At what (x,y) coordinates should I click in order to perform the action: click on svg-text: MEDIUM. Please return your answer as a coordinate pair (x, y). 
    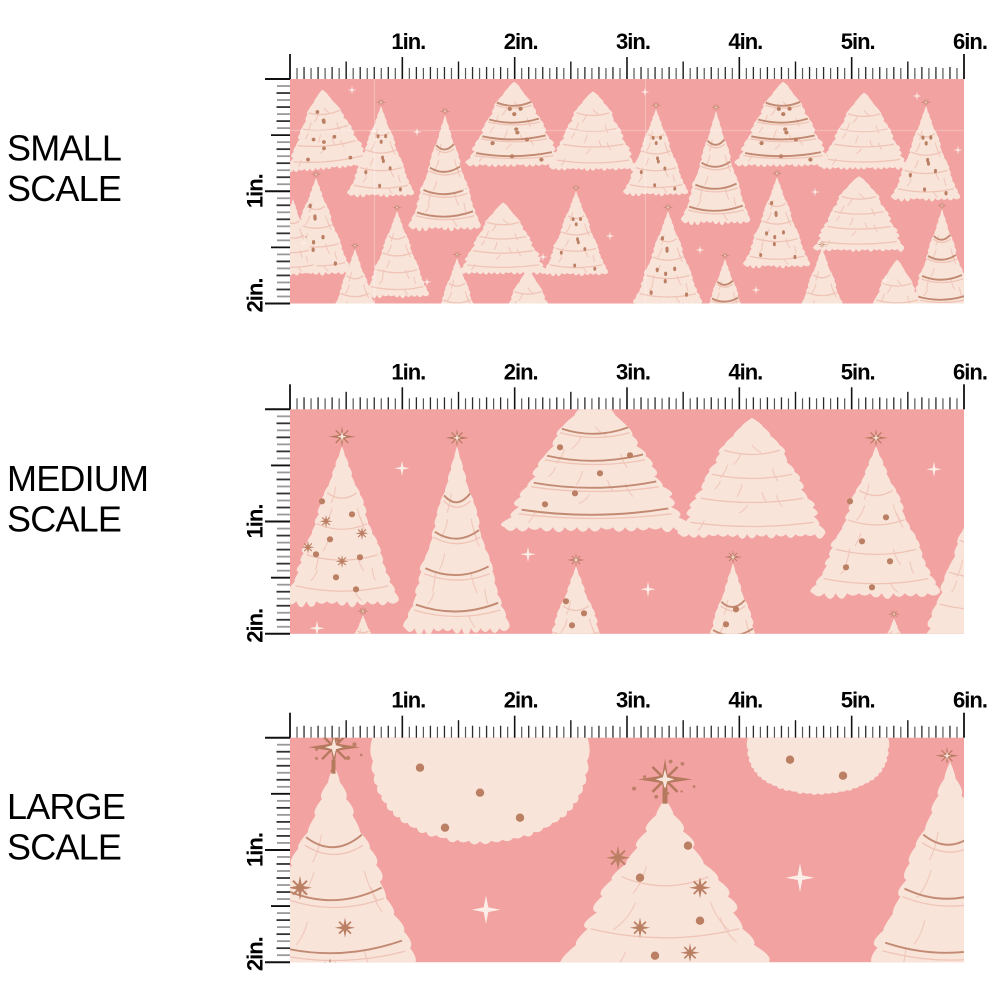
    Looking at the image, I should click on (77, 478).